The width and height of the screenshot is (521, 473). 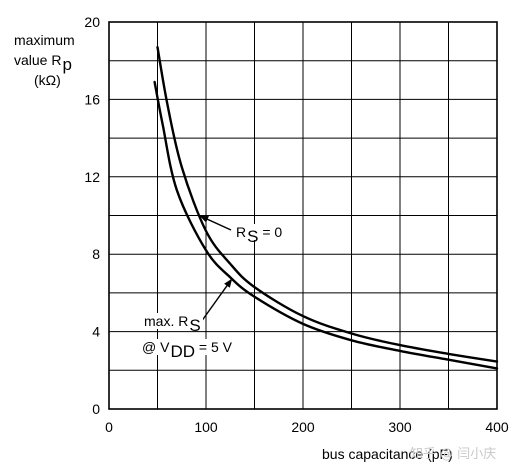 I want to click on annotation-pointers, so click(x=214, y=272).